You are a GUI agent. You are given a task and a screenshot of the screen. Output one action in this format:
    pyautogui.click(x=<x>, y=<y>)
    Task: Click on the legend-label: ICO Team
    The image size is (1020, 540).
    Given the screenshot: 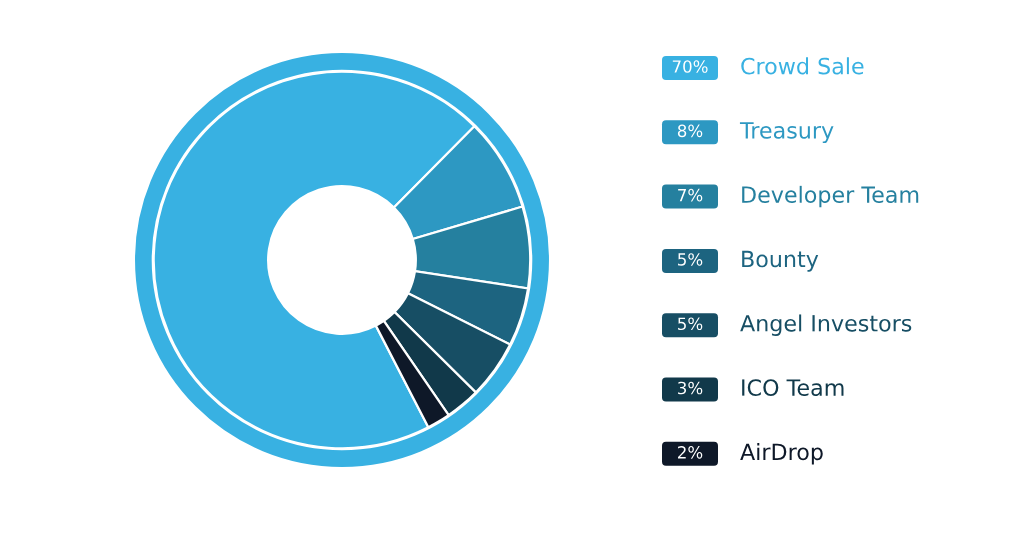 What is the action you would take?
    pyautogui.click(x=793, y=387)
    